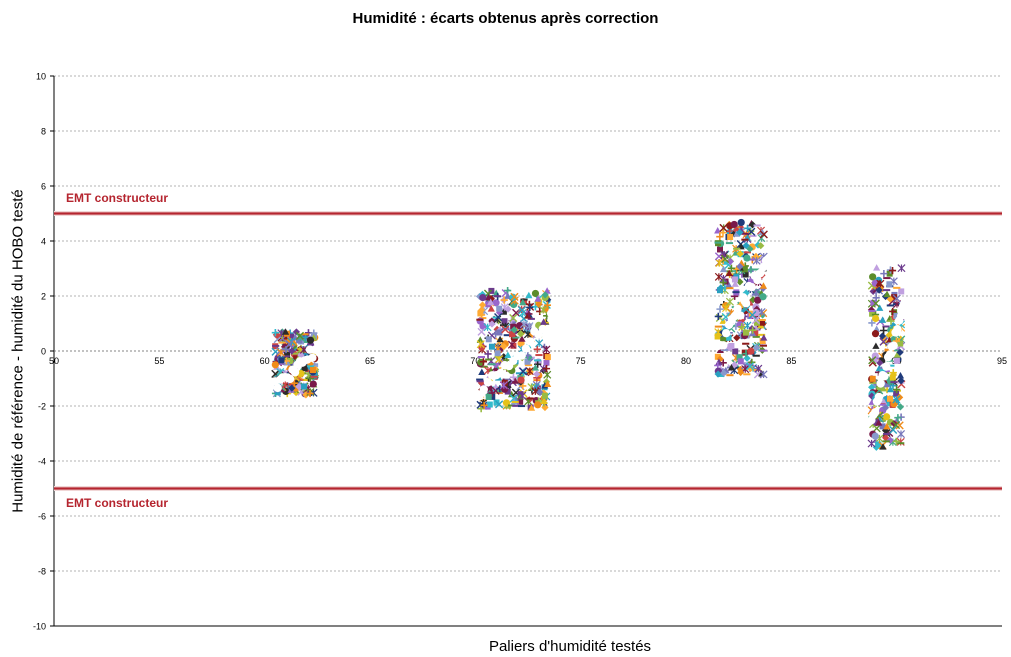 The height and width of the screenshot is (657, 1011). What do you see at coordinates (370, 361) in the screenshot?
I see `x-tick-label: 65` at bounding box center [370, 361].